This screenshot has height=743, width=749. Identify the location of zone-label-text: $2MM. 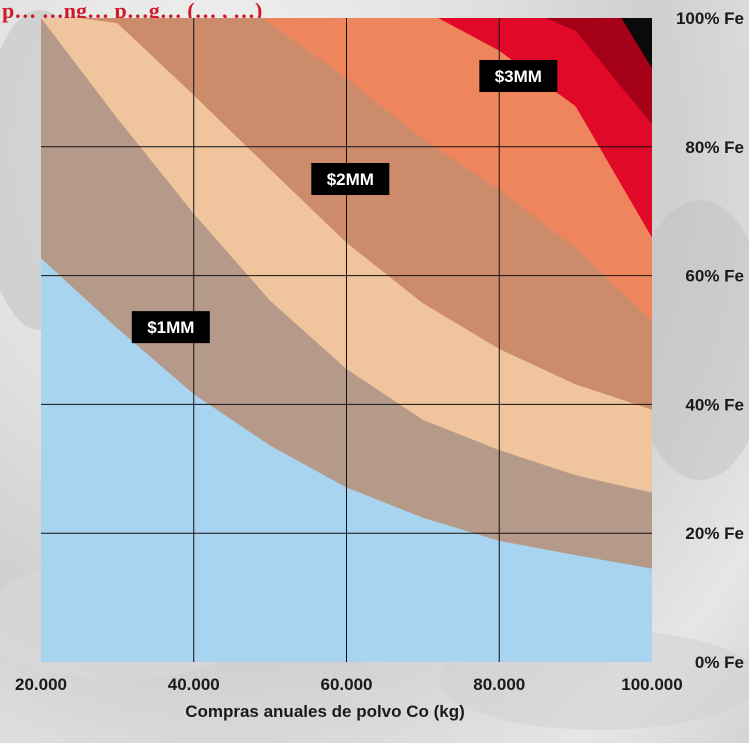
(350, 179).